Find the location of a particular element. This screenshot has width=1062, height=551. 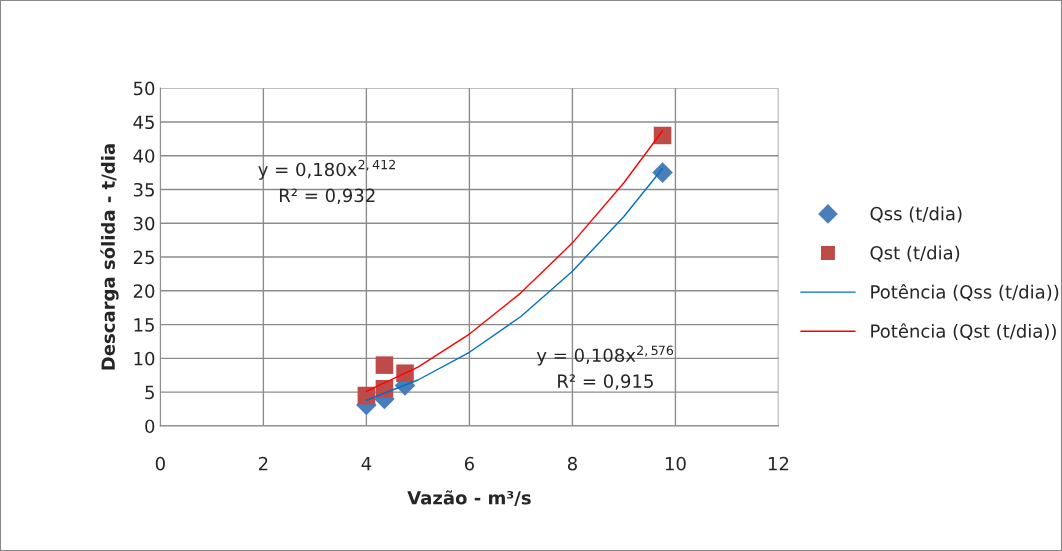

y-tick-label: 50 is located at coordinates (144, 88).